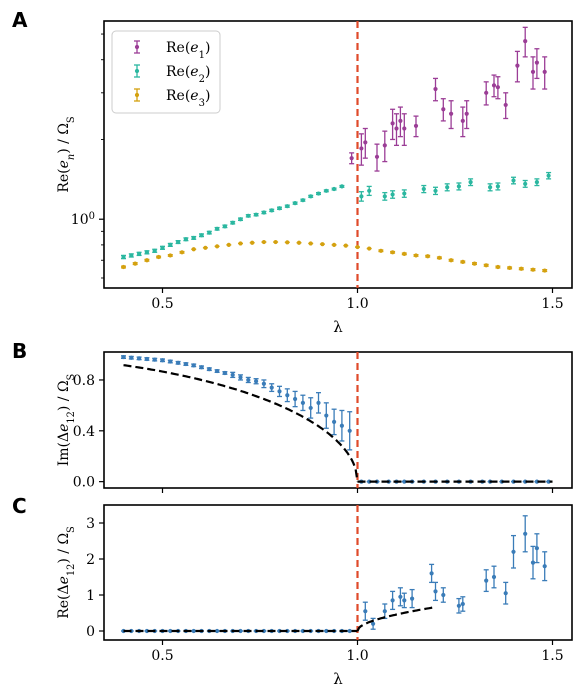 The height and width of the screenshot is (698, 584). Describe the element at coordinates (66, 572) in the screenshot. I see `panel-c-ylabel: Re(Δe12) / ΩS` at that location.